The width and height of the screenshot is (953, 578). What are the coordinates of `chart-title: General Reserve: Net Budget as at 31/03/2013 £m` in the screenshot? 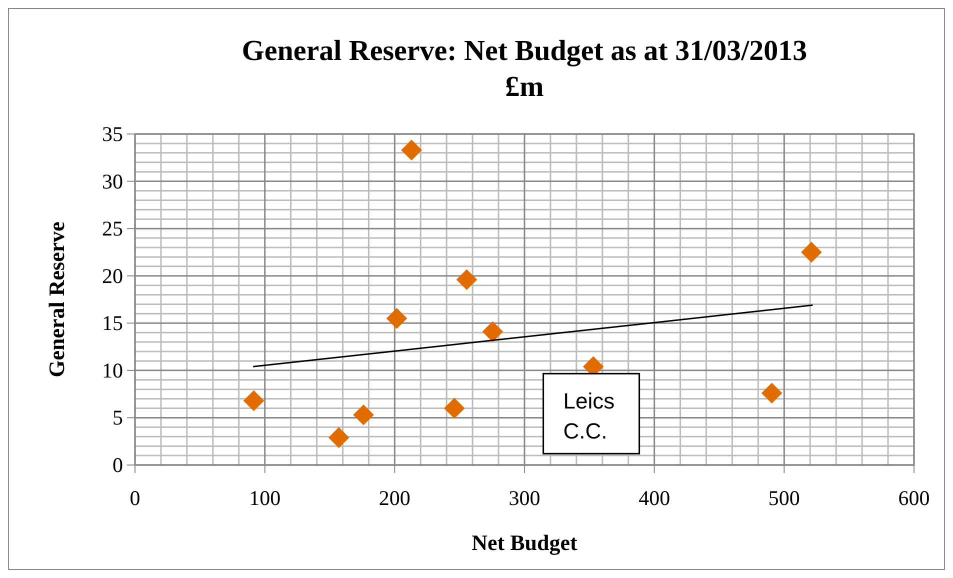 It's located at (525, 69).